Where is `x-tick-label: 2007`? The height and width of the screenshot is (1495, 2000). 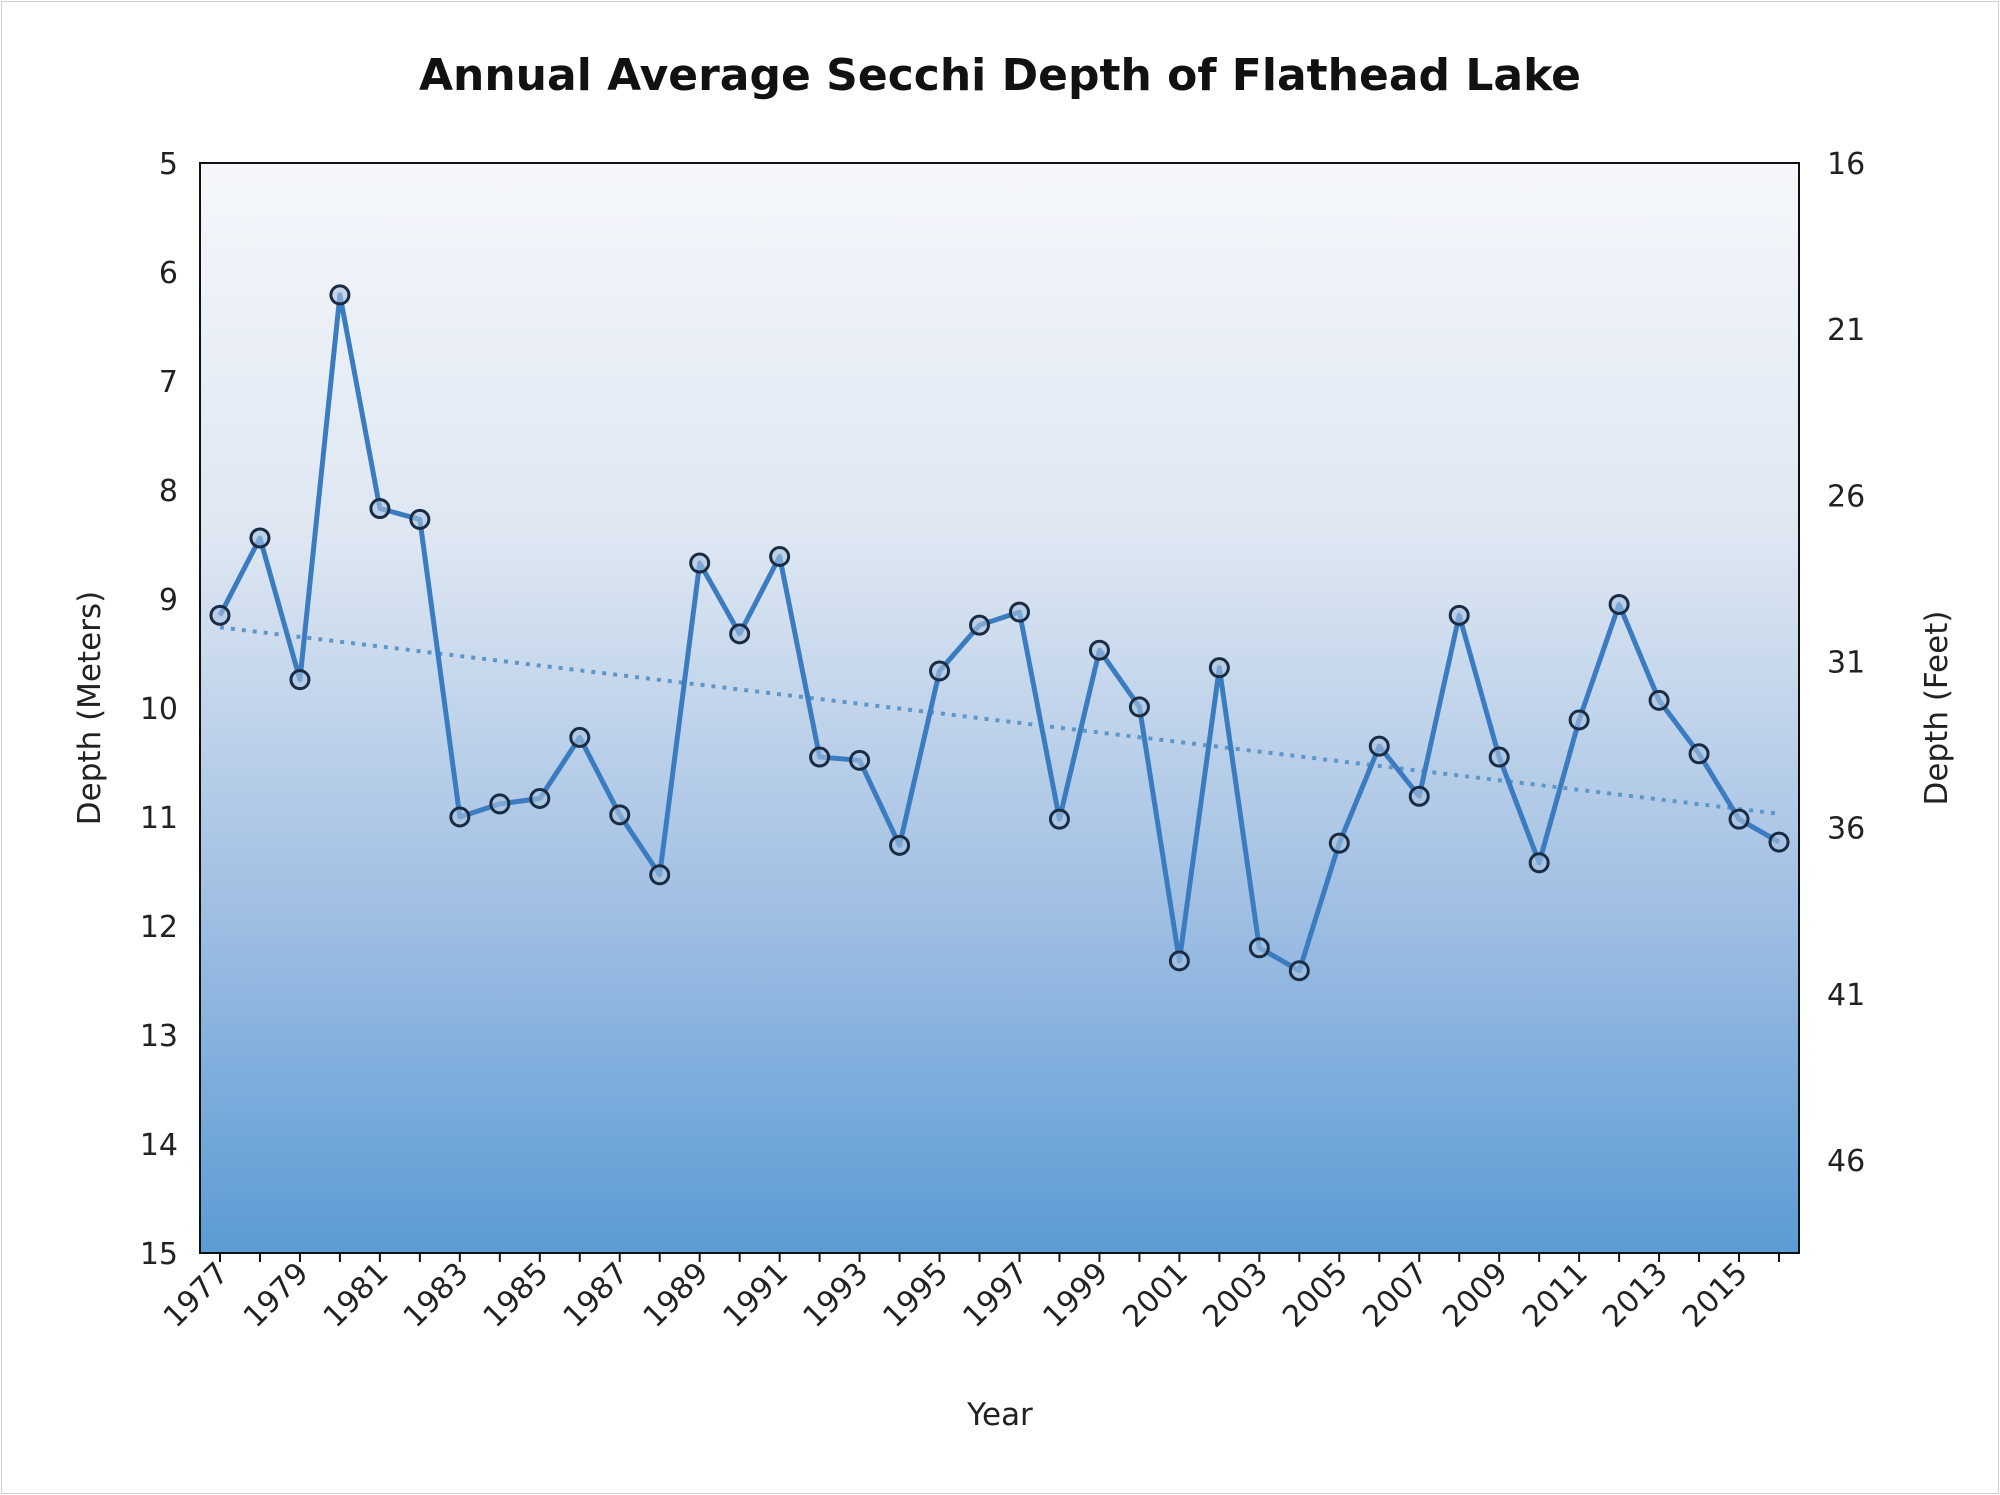
x-tick-label: 2007 is located at coordinates (1395, 1295).